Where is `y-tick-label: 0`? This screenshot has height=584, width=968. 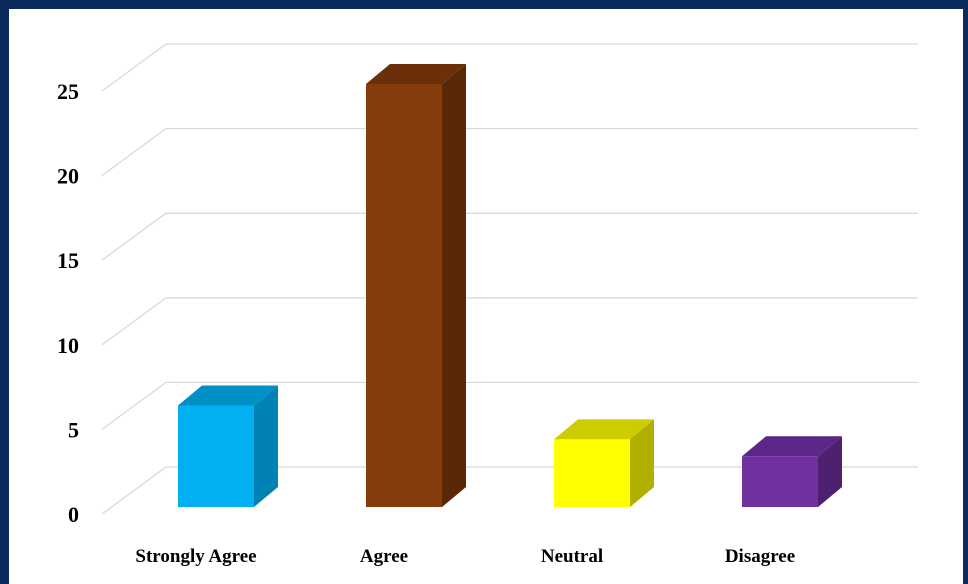
y-tick-label: 0 is located at coordinates (73, 514).